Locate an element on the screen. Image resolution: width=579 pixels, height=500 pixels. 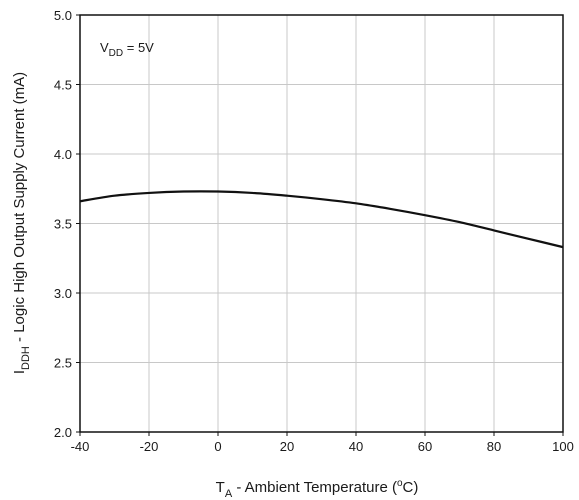
x-tick-label: 100 is located at coordinates (563, 446).